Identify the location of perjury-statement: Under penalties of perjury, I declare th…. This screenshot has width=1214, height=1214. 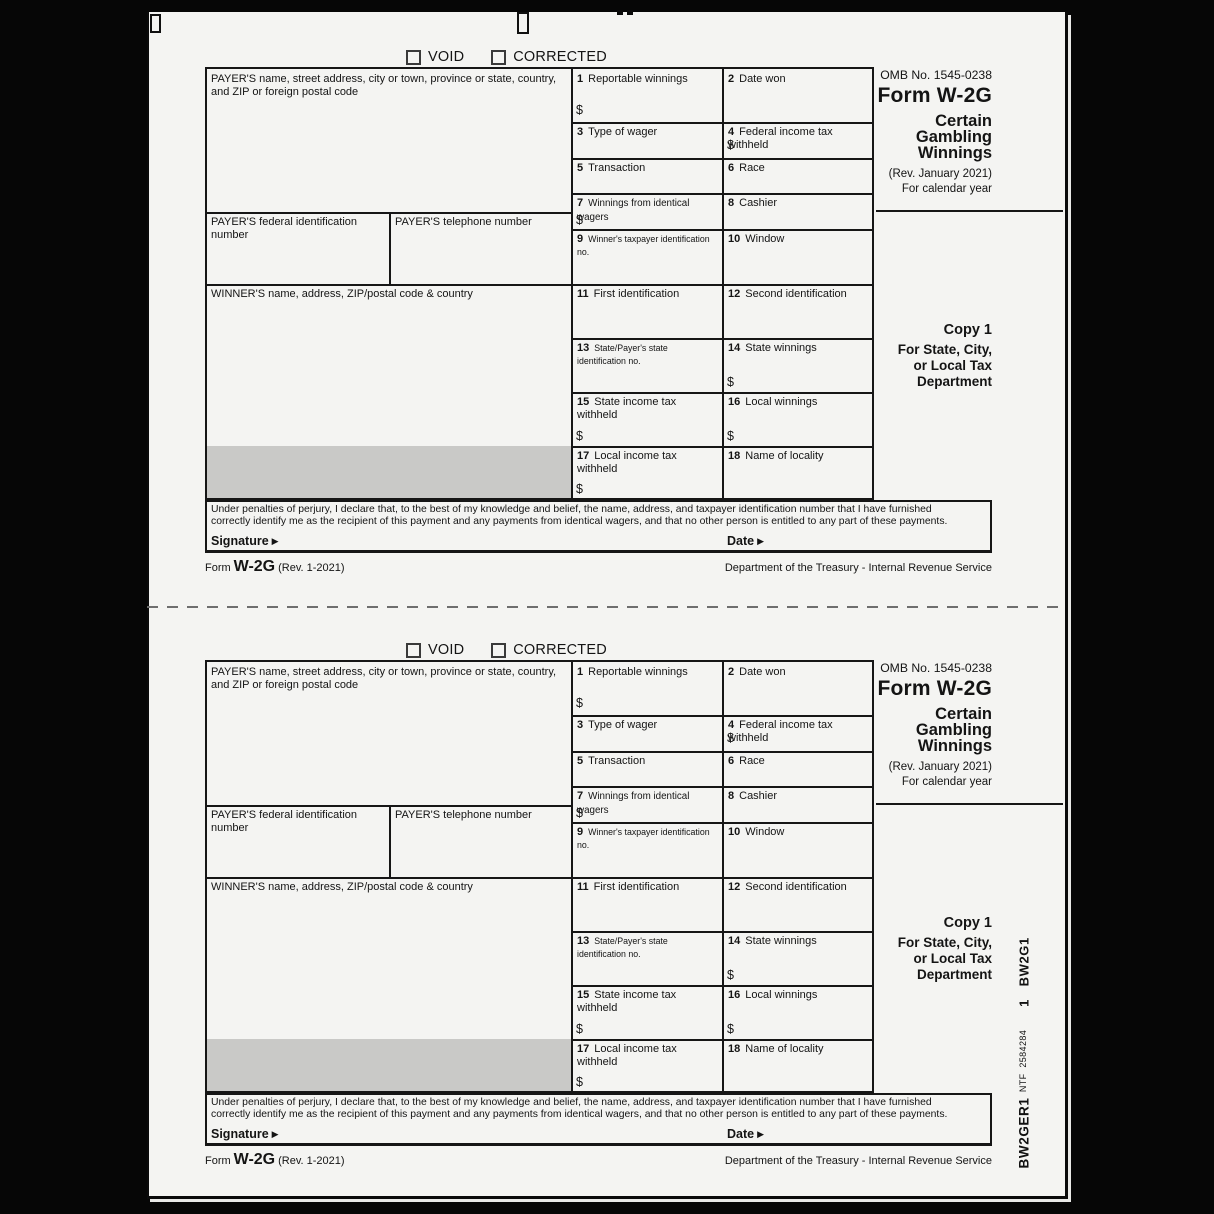
(579, 516).